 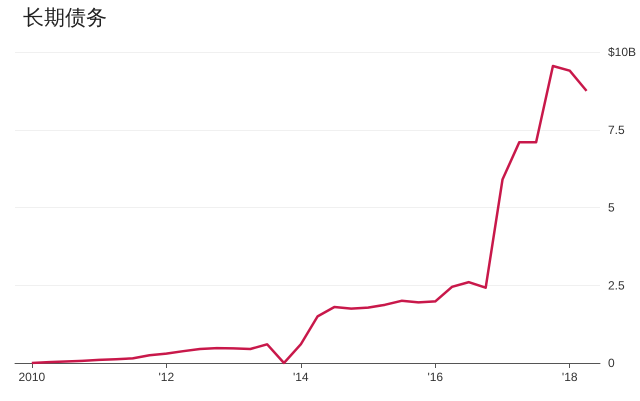 I want to click on x-tick-label: '12, so click(x=166, y=377).